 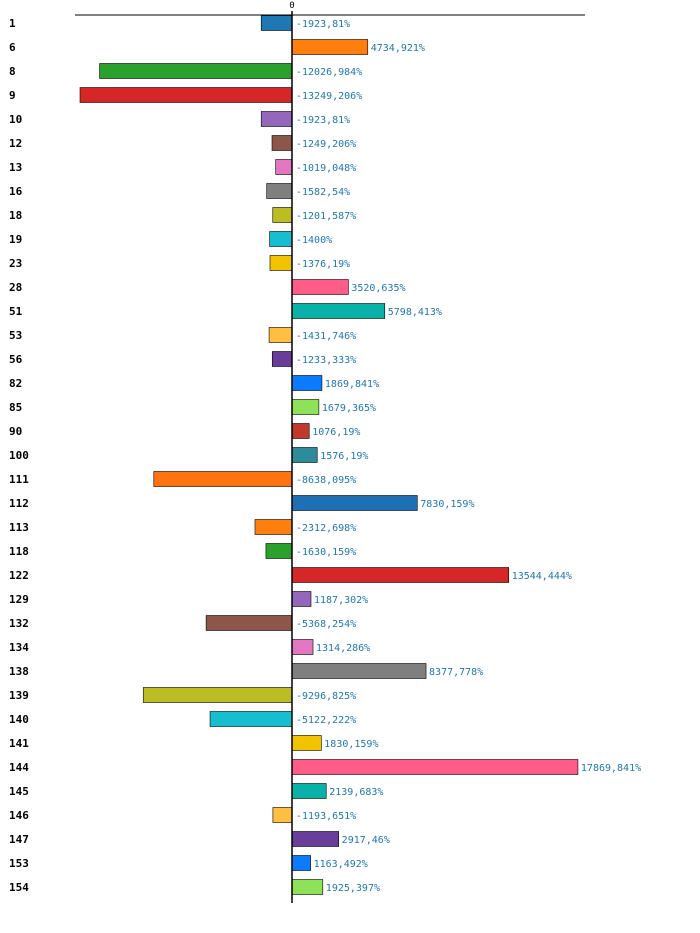 I want to click on category-label: 146, so click(x=19, y=815).